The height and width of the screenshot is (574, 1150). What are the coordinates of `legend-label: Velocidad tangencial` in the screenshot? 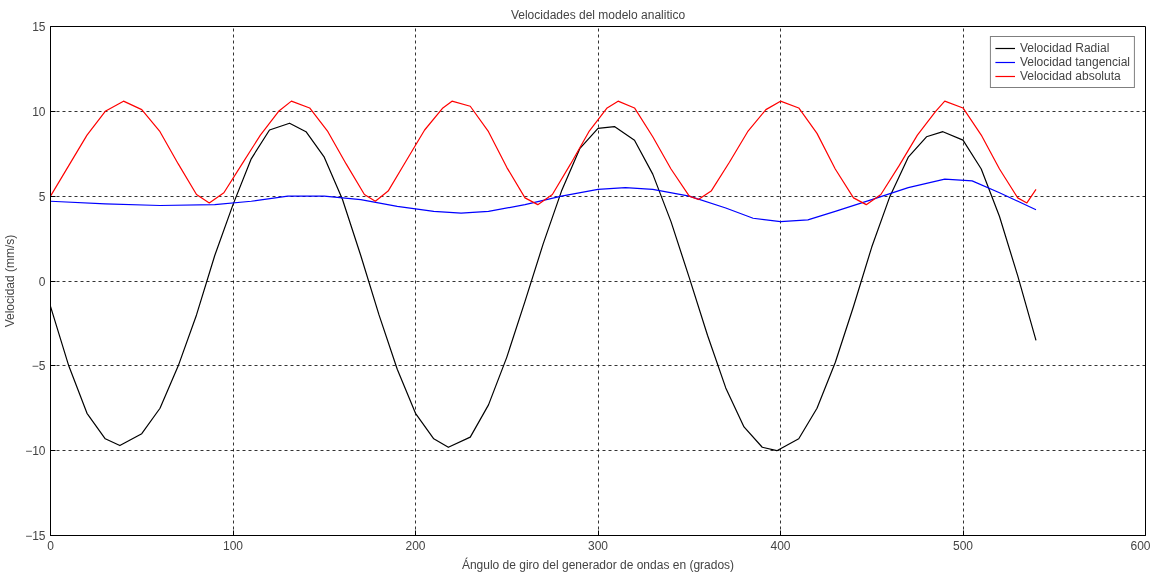 It's located at (1074, 62).